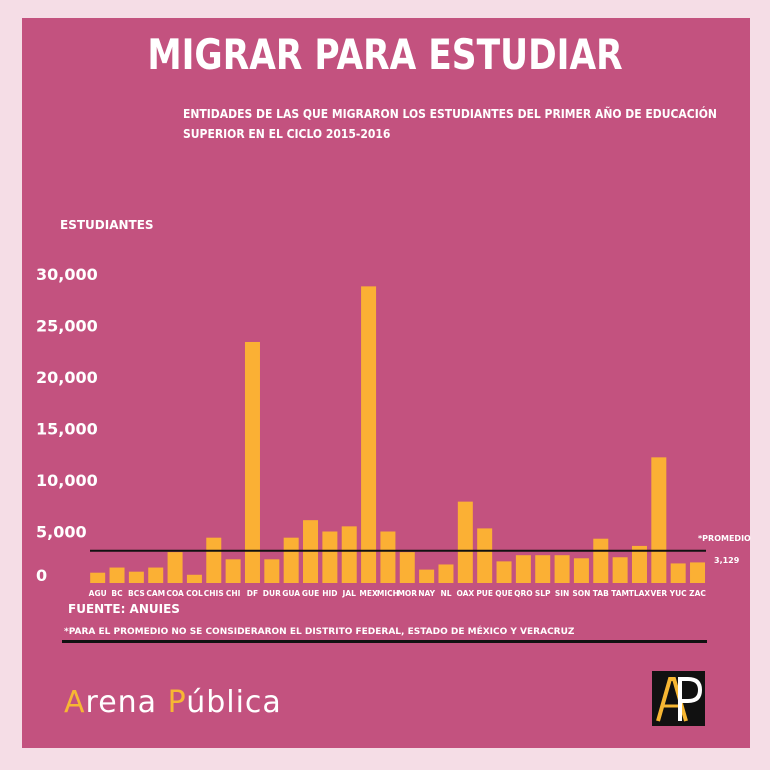  Describe the element at coordinates (678, 698) in the screenshot. I see `ap-logo` at that location.